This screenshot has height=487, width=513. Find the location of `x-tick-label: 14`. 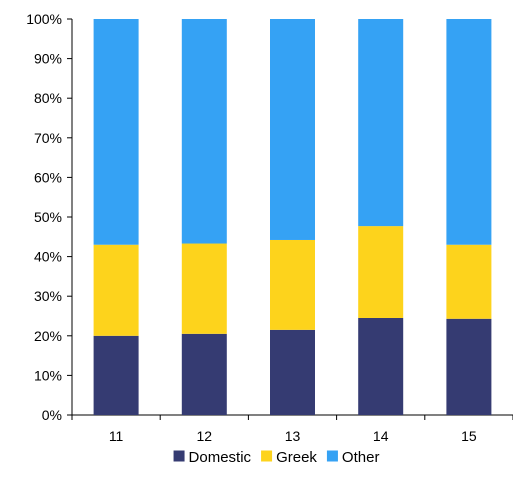

x-tick-label: 14 is located at coordinates (381, 436).